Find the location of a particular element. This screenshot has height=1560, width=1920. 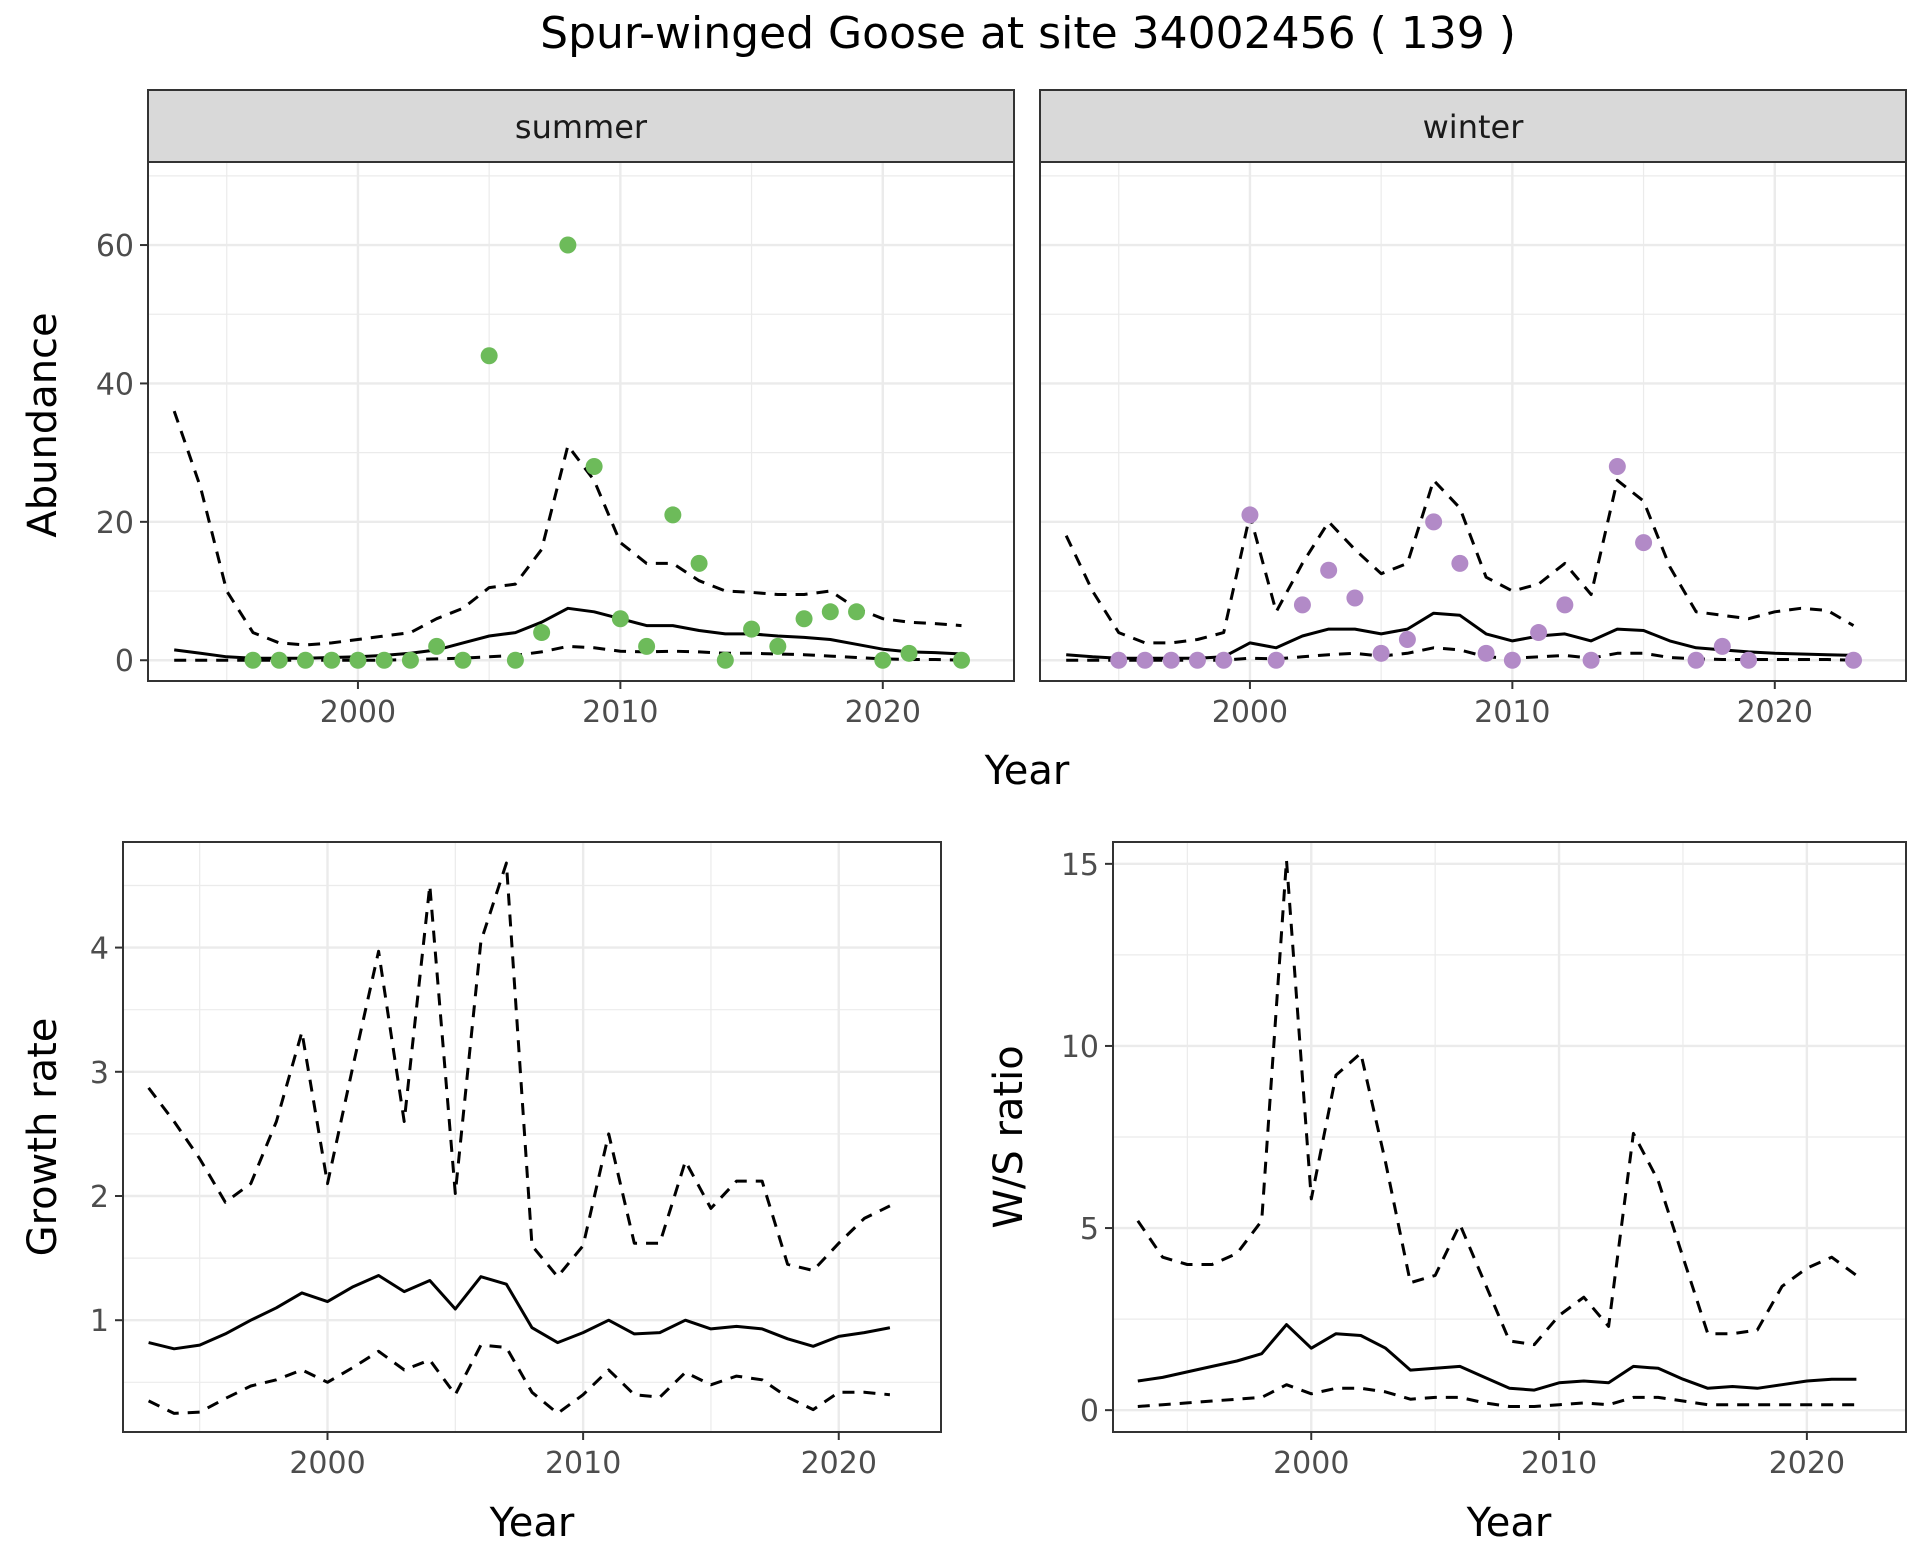

panel-summer-xticks: 2000 2010 2020 is located at coordinates (620, 705).